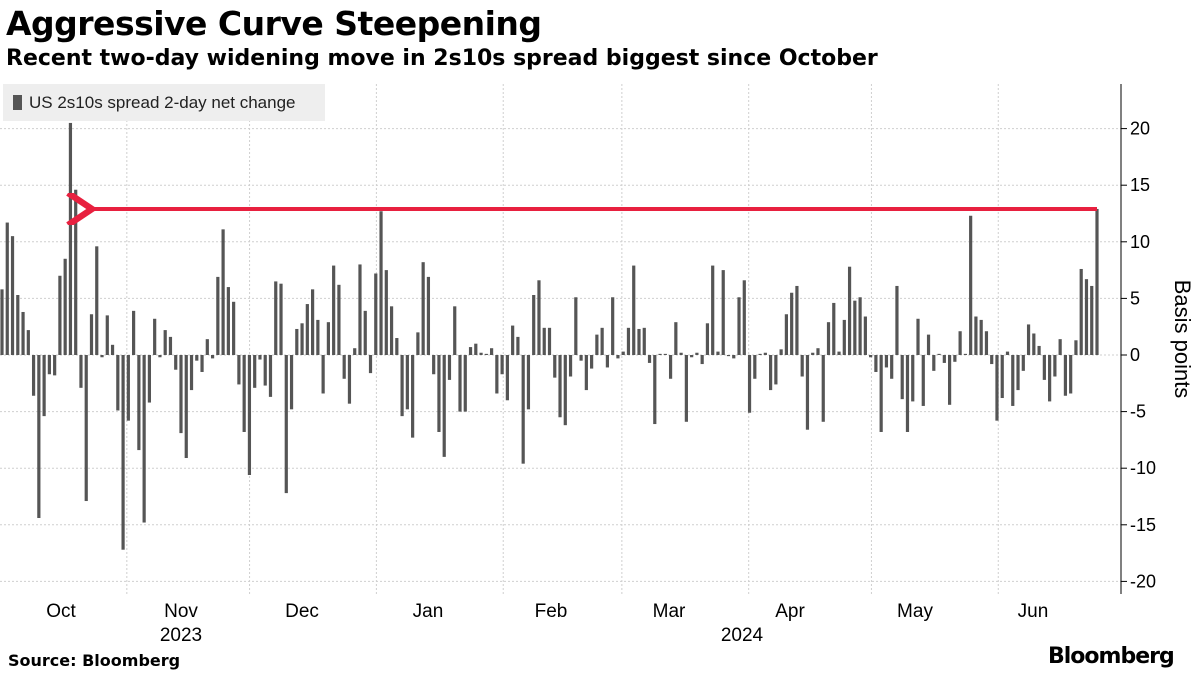 Image resolution: width=1200 pixels, height=675 pixels. Describe the element at coordinates (302, 611) in the screenshot. I see `x-tick-label: Dec` at that location.